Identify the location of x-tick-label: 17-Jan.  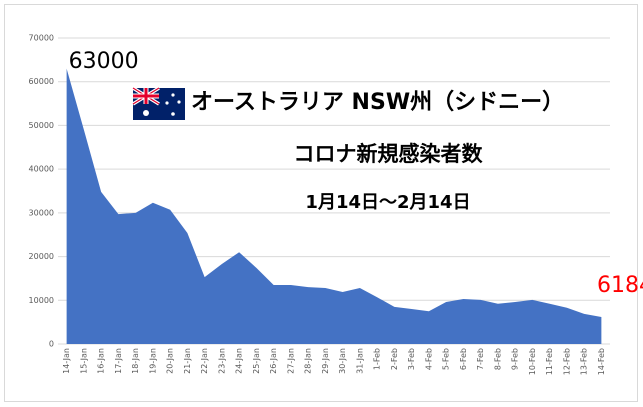
(118, 361).